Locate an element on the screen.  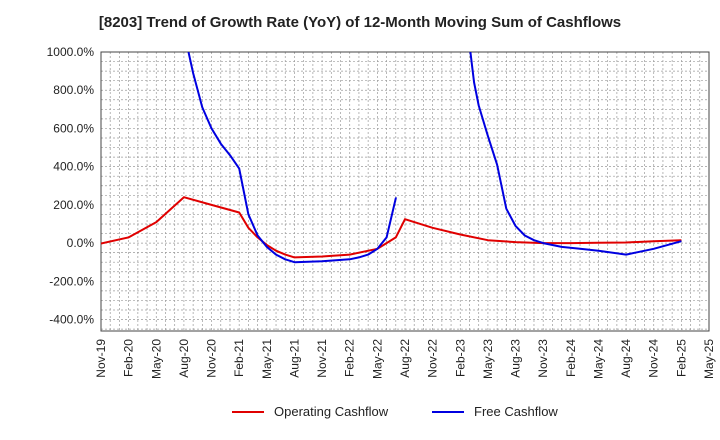
x-tick-label: Aug-23 is located at coordinates (516, 358).